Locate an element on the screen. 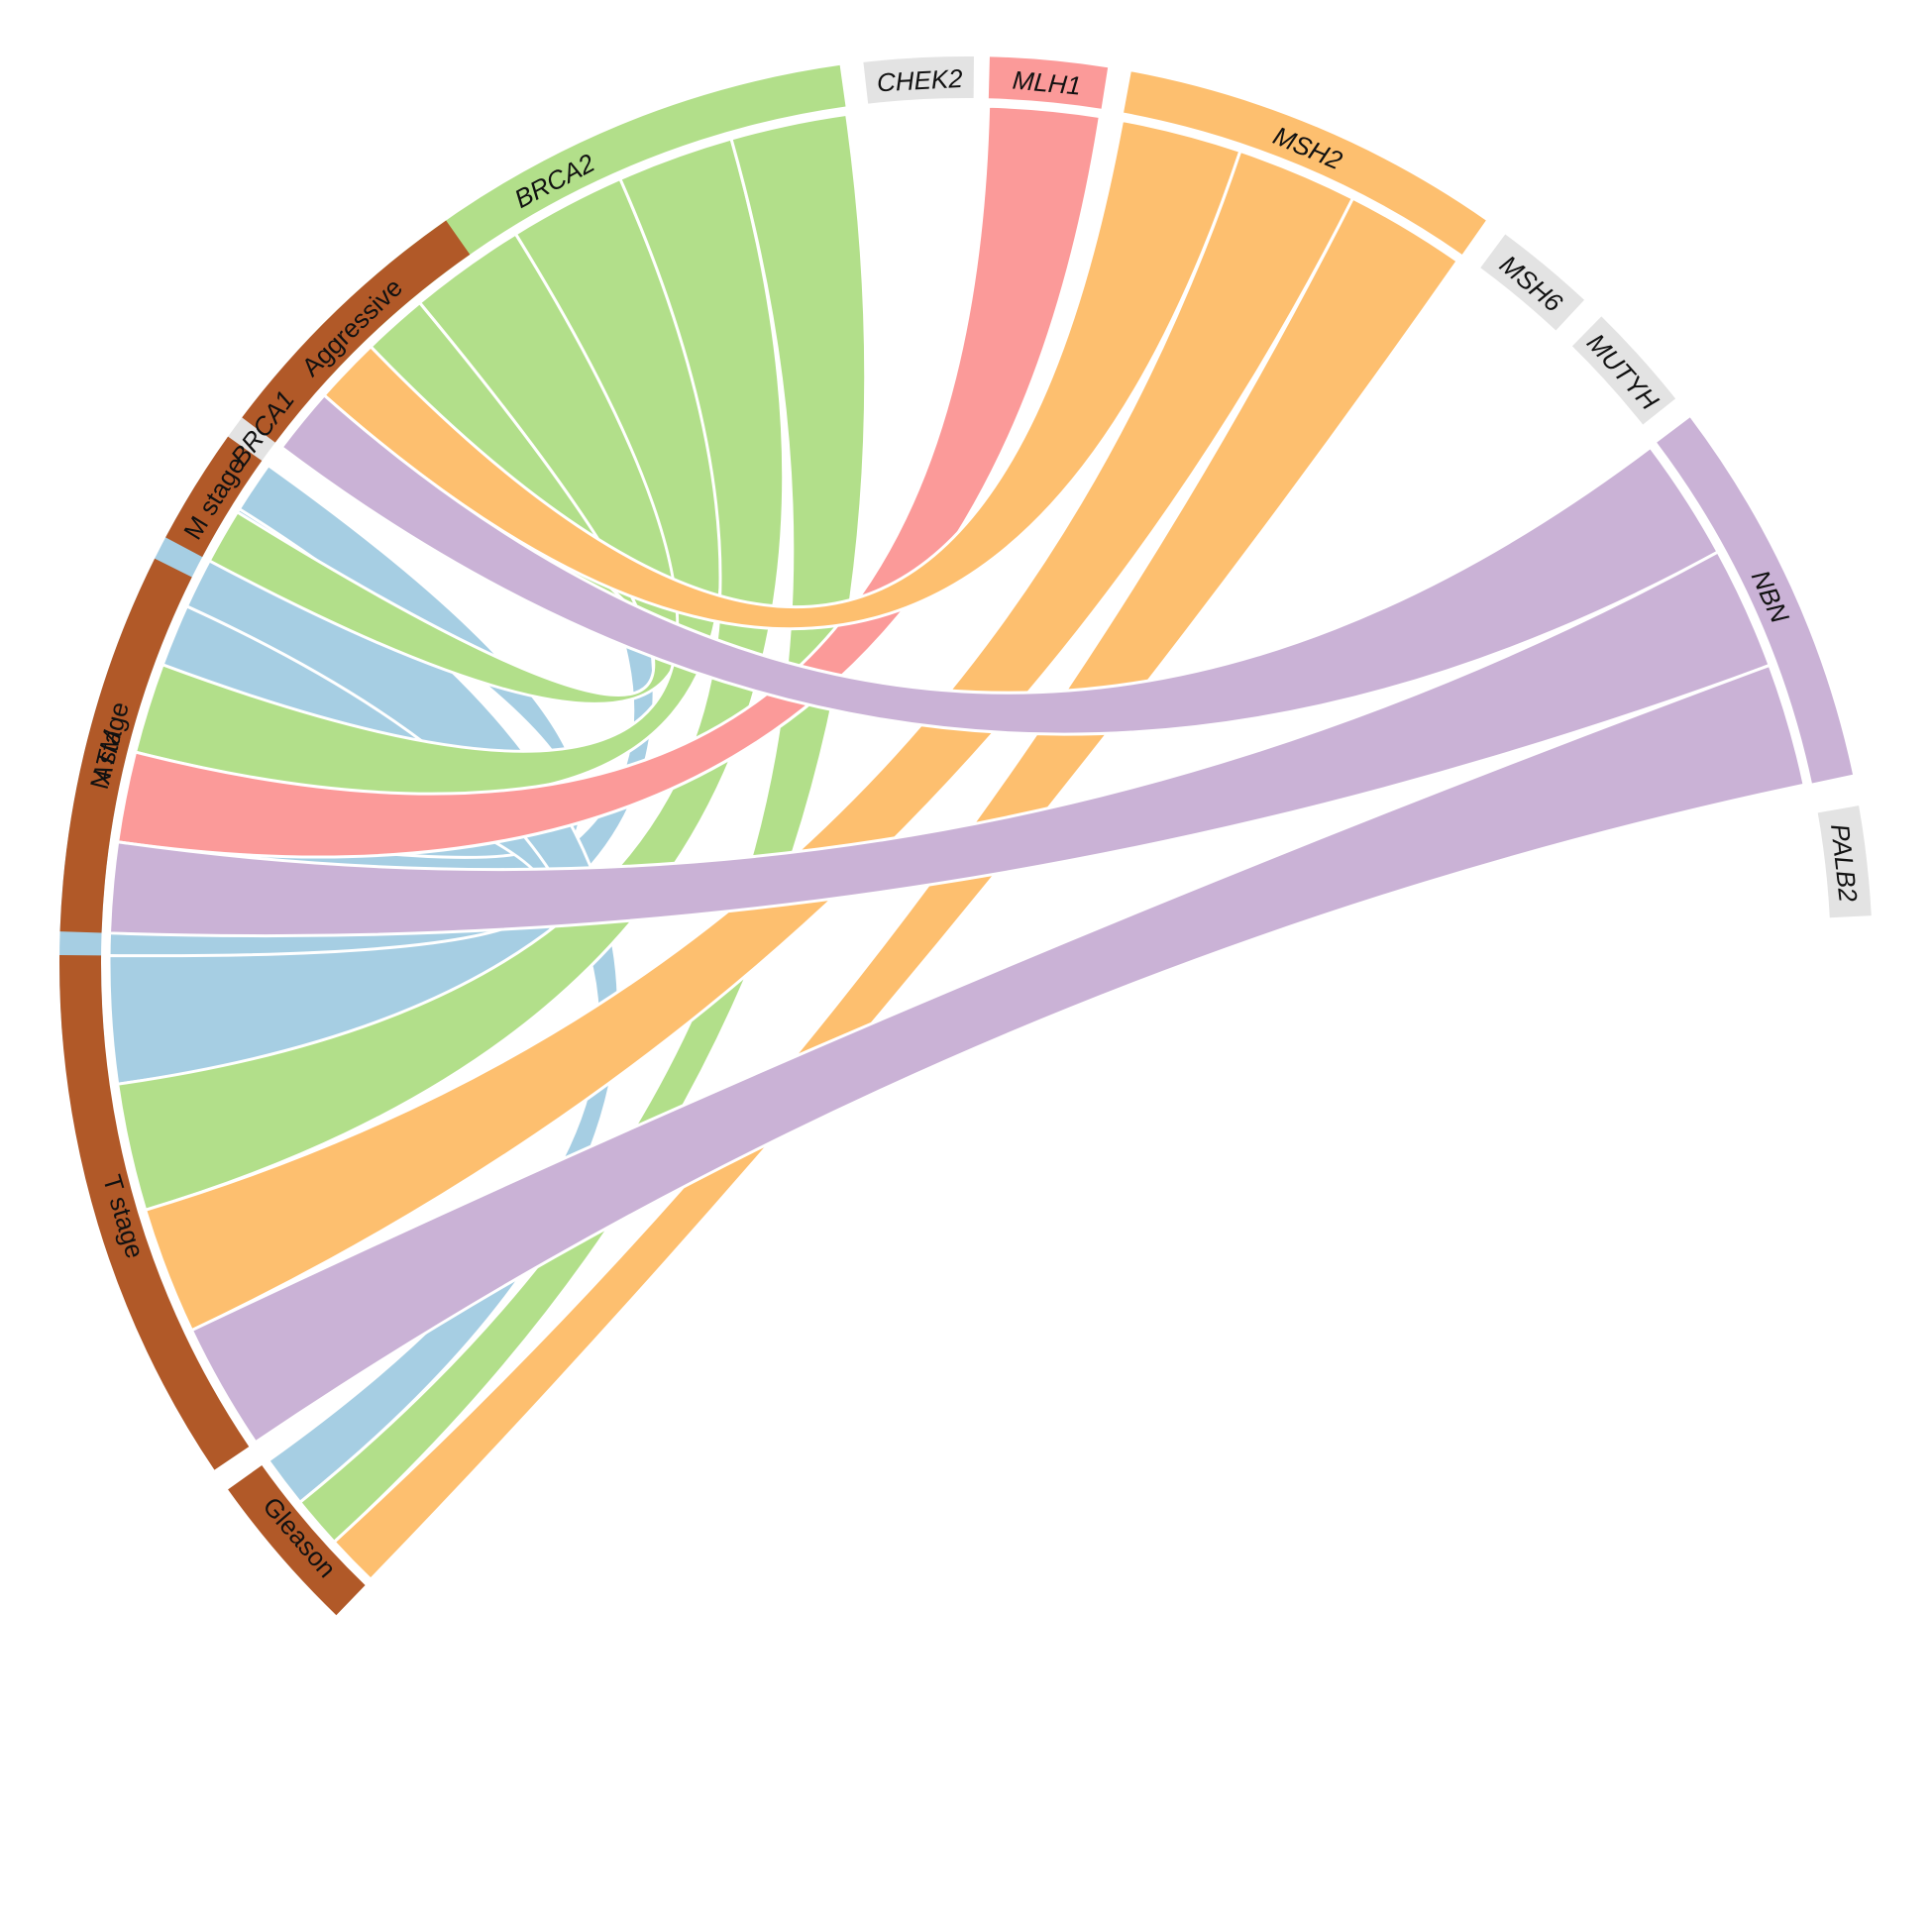  arc-mlh1 is located at coordinates (1048, 82).